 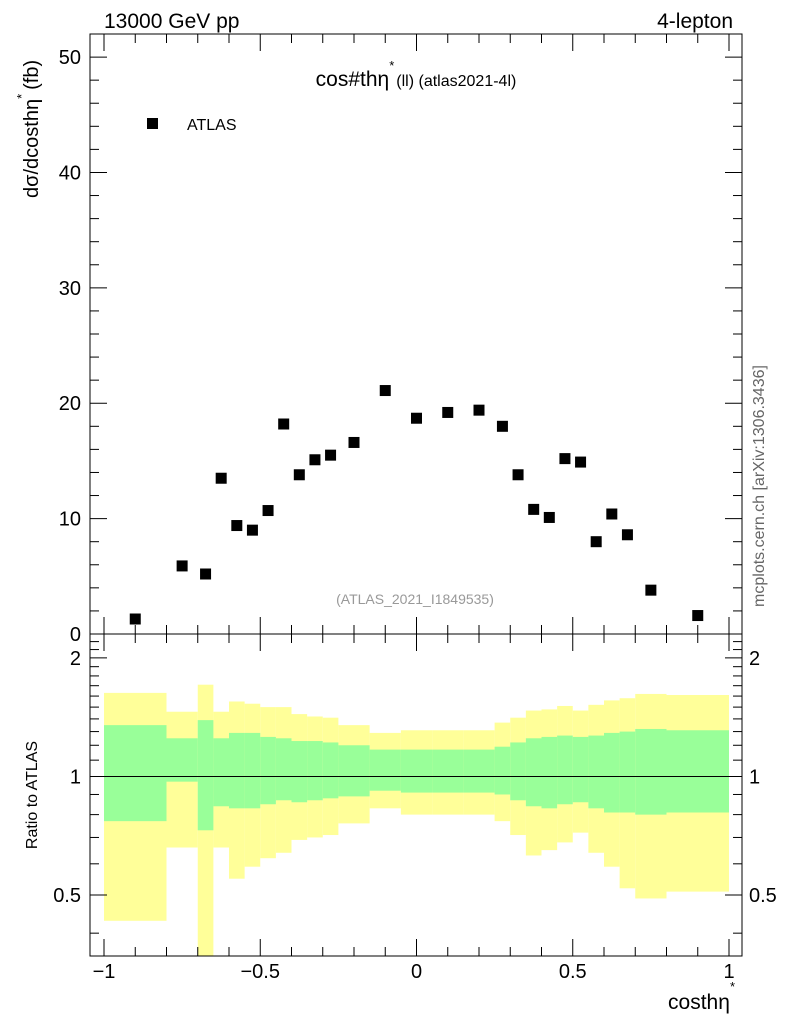 What do you see at coordinates (104, 972) in the screenshot?
I see `x-tick-label: −1` at bounding box center [104, 972].